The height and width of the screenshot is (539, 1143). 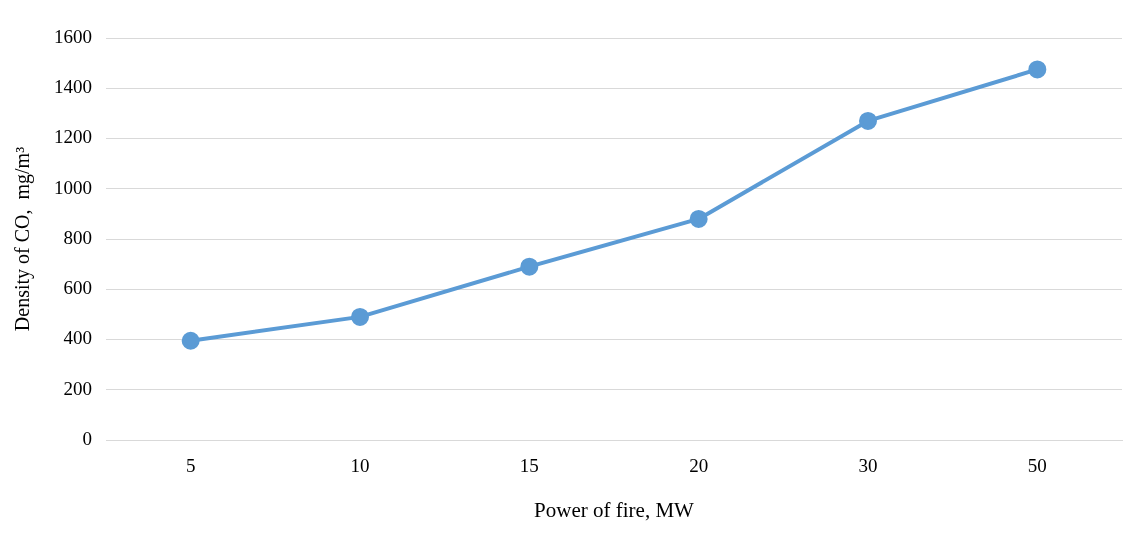 I want to click on x-tick-label: 15, so click(x=529, y=466).